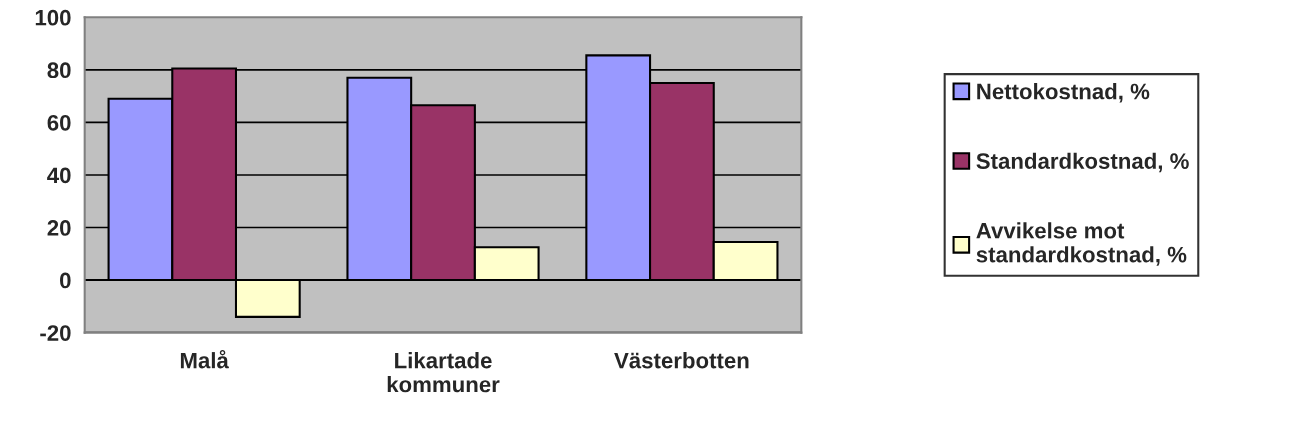 This screenshot has height=432, width=1303. I want to click on x-tick-label: Likartade kommuner, so click(443, 372).